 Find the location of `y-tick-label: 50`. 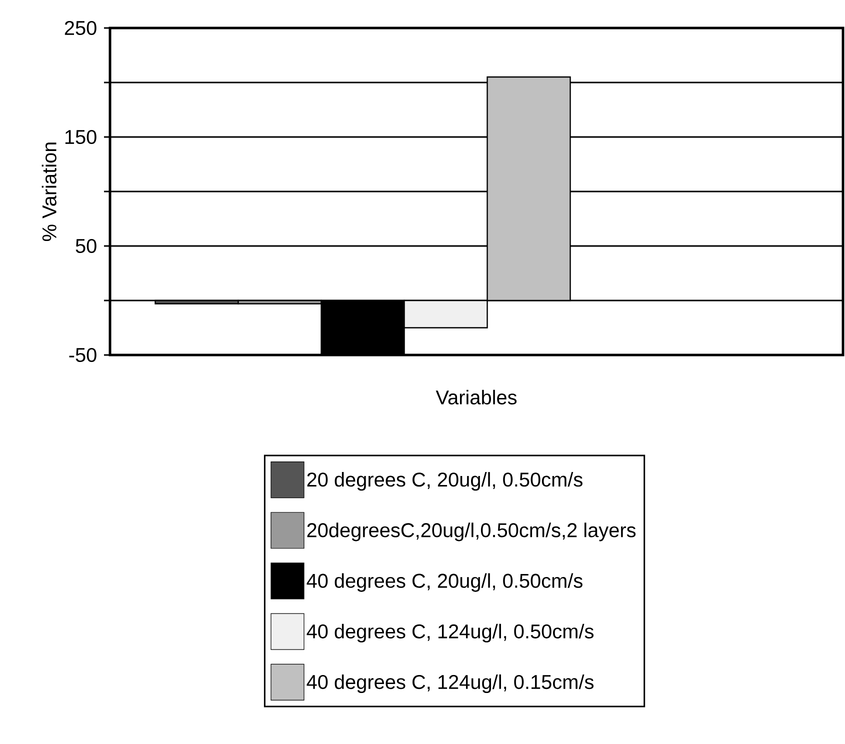

y-tick-label: 50 is located at coordinates (86, 246).